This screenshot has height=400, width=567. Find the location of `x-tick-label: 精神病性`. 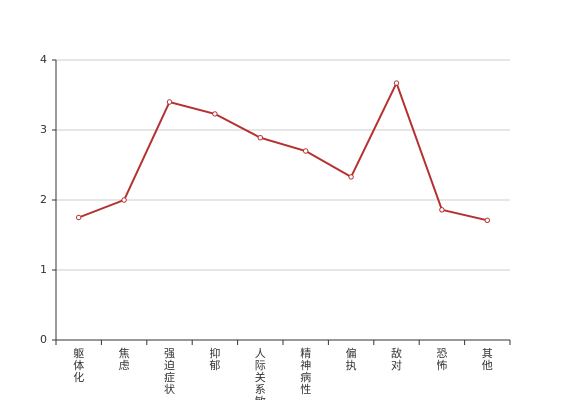

x-tick-label: 精神病性 is located at coordinates (305, 371).